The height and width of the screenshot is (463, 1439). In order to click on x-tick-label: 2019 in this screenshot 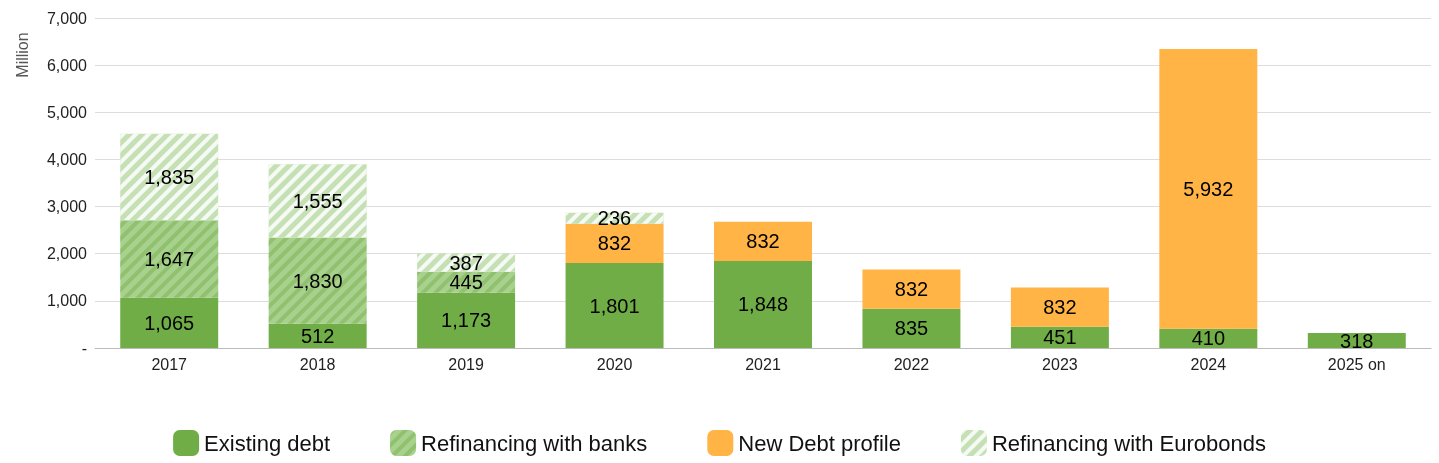, I will do `click(466, 364)`.